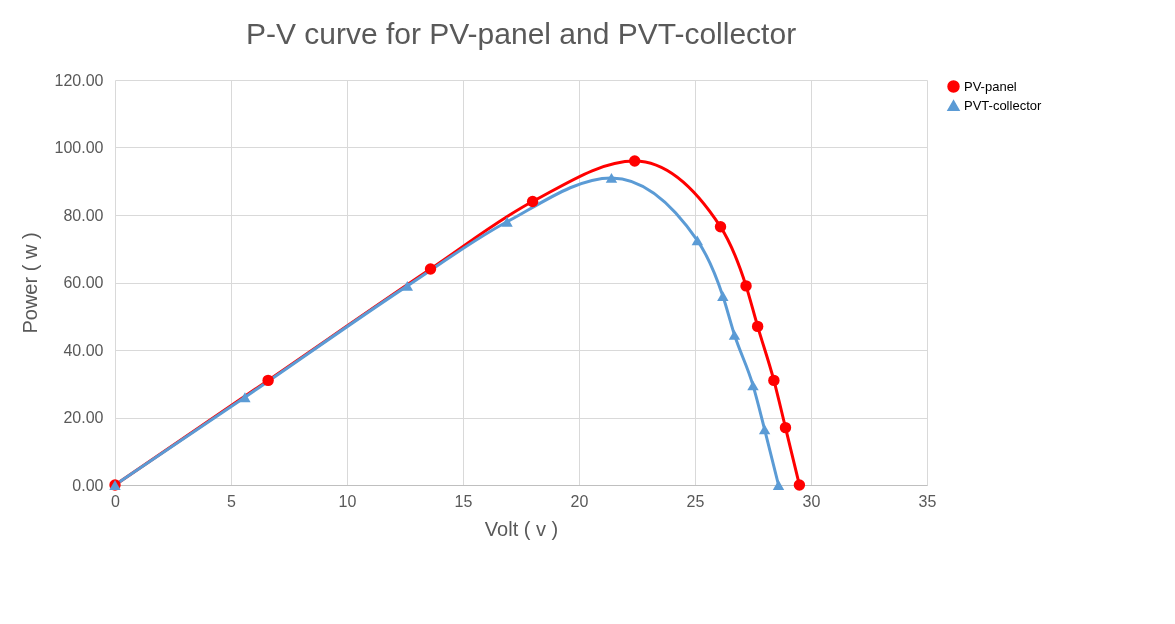 Image resolution: width=1175 pixels, height=624 pixels. I want to click on y-tick-label: 60.00, so click(83, 282).